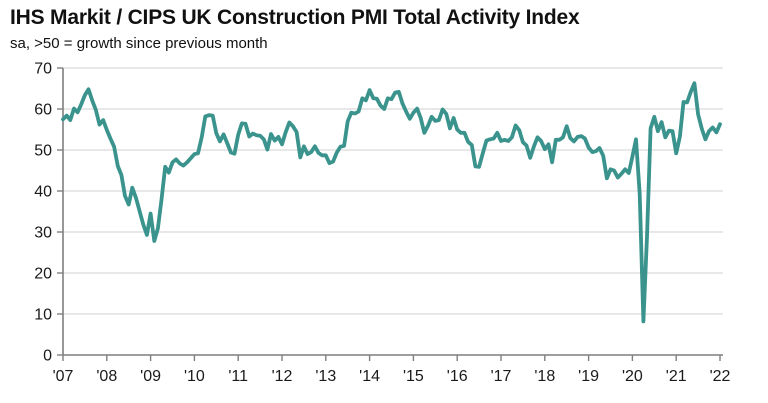 Image resolution: width=768 pixels, height=403 pixels. I want to click on x-tick-label: '21, so click(676, 376).